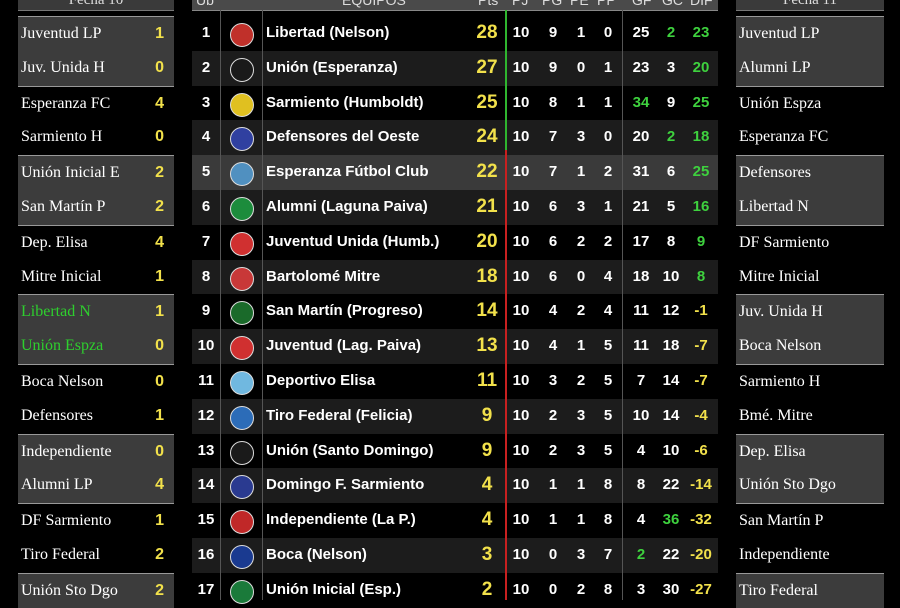 The height and width of the screenshot is (608, 900). Describe the element at coordinates (487, 172) in the screenshot. I see `row-points: 22` at that location.